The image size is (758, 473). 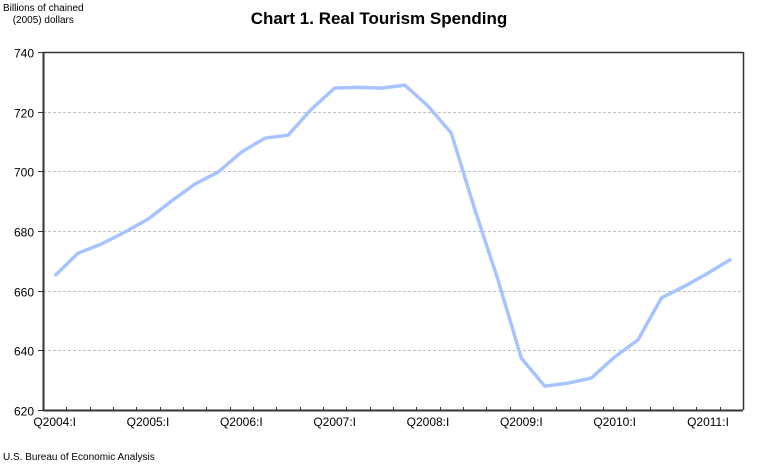 What do you see at coordinates (24, 412) in the screenshot?
I see `y-tick-label: 620` at bounding box center [24, 412].